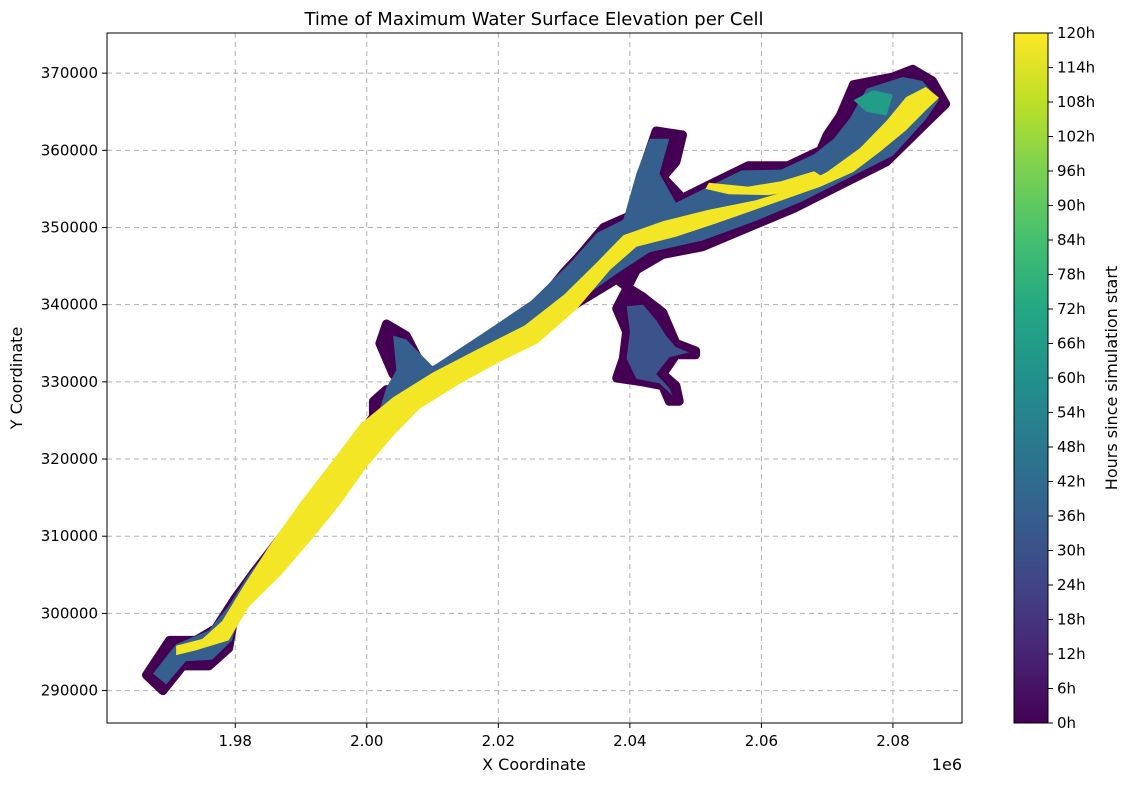  What do you see at coordinates (761, 741) in the screenshot?
I see `x-tick-label: 2.06` at bounding box center [761, 741].